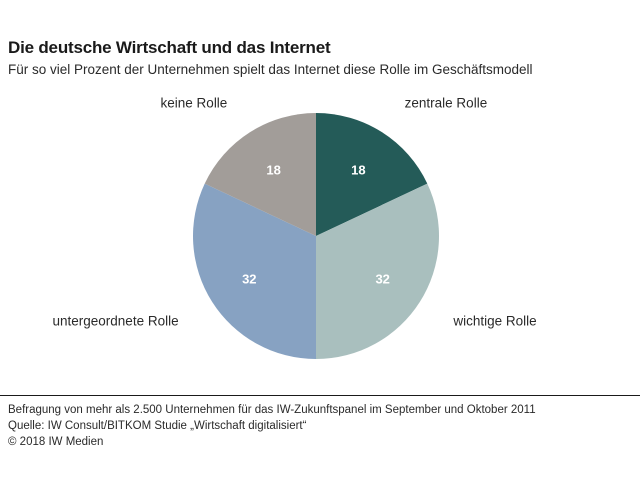 This screenshot has height=487, width=640. What do you see at coordinates (260, 174) in the screenshot?
I see `pie-slice-keine-rolle` at bounding box center [260, 174].